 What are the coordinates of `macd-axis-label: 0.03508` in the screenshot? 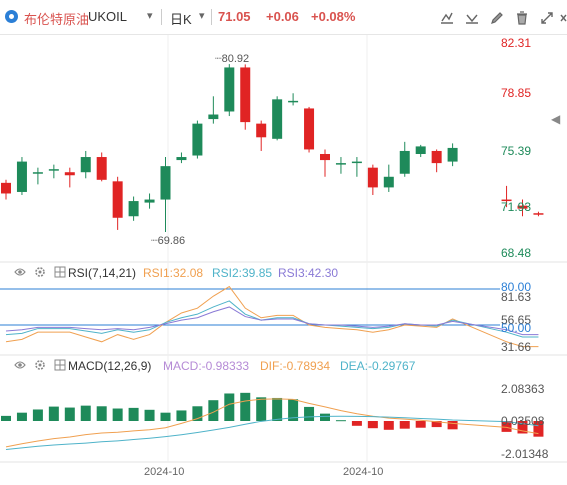 It's located at (523, 421).